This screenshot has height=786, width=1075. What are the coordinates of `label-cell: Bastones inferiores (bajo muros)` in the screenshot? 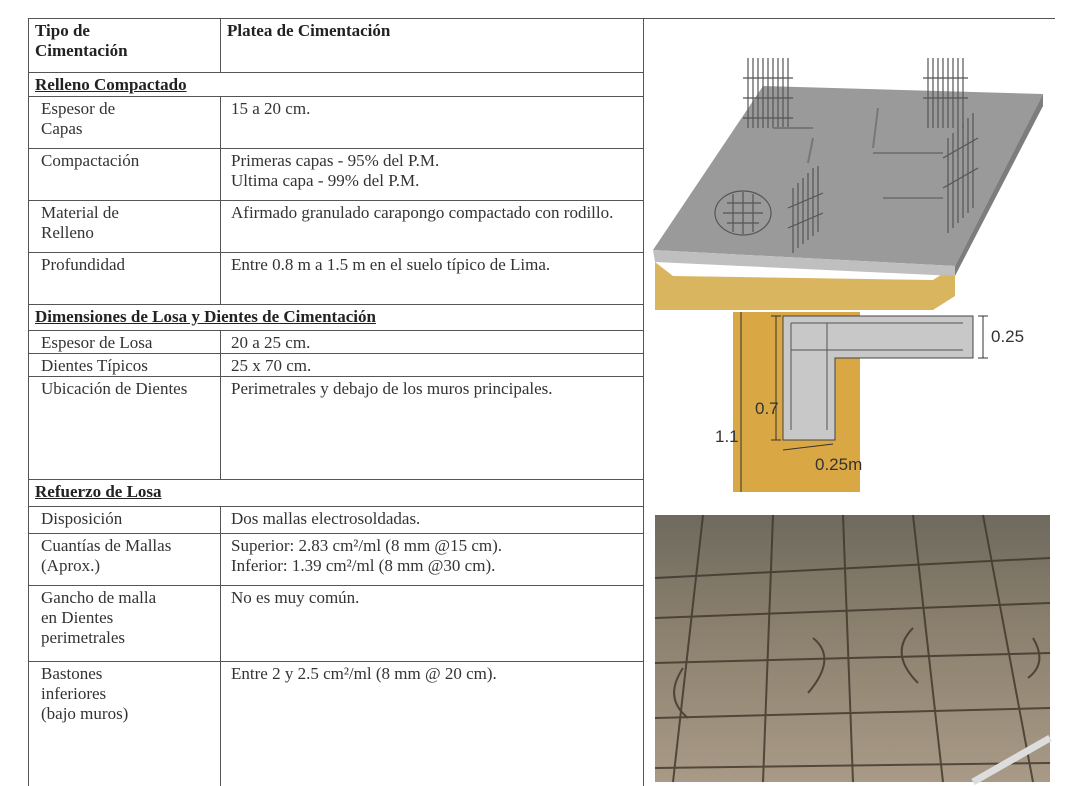 It's located at (124, 723).